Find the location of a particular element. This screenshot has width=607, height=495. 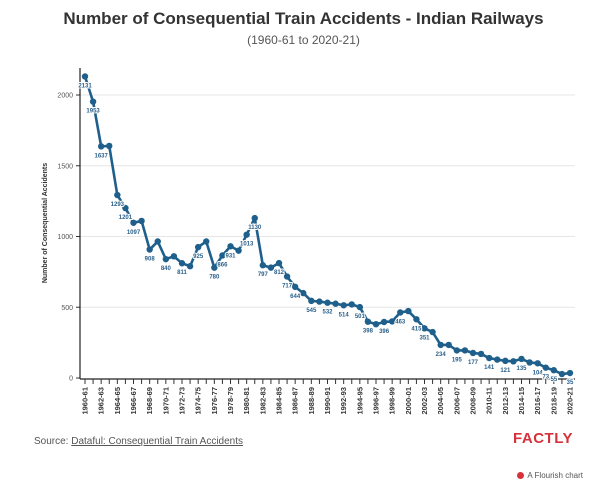

x-tick-label: 1986-87 is located at coordinates (295, 401).